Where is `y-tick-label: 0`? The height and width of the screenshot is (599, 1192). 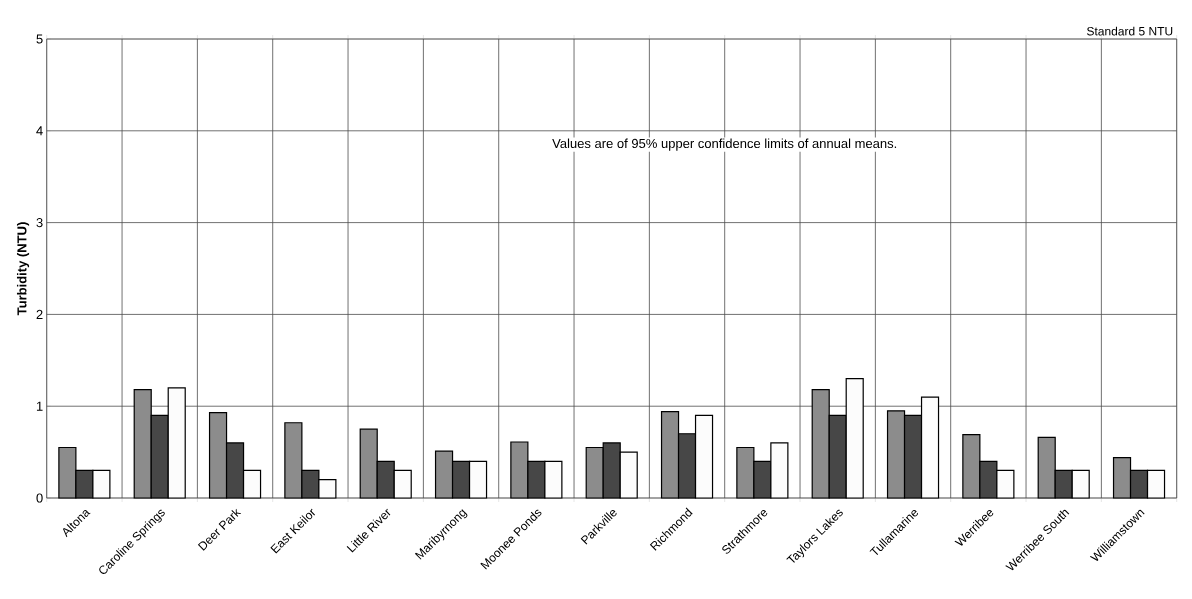 y-tick-label: 0 is located at coordinates (39, 498).